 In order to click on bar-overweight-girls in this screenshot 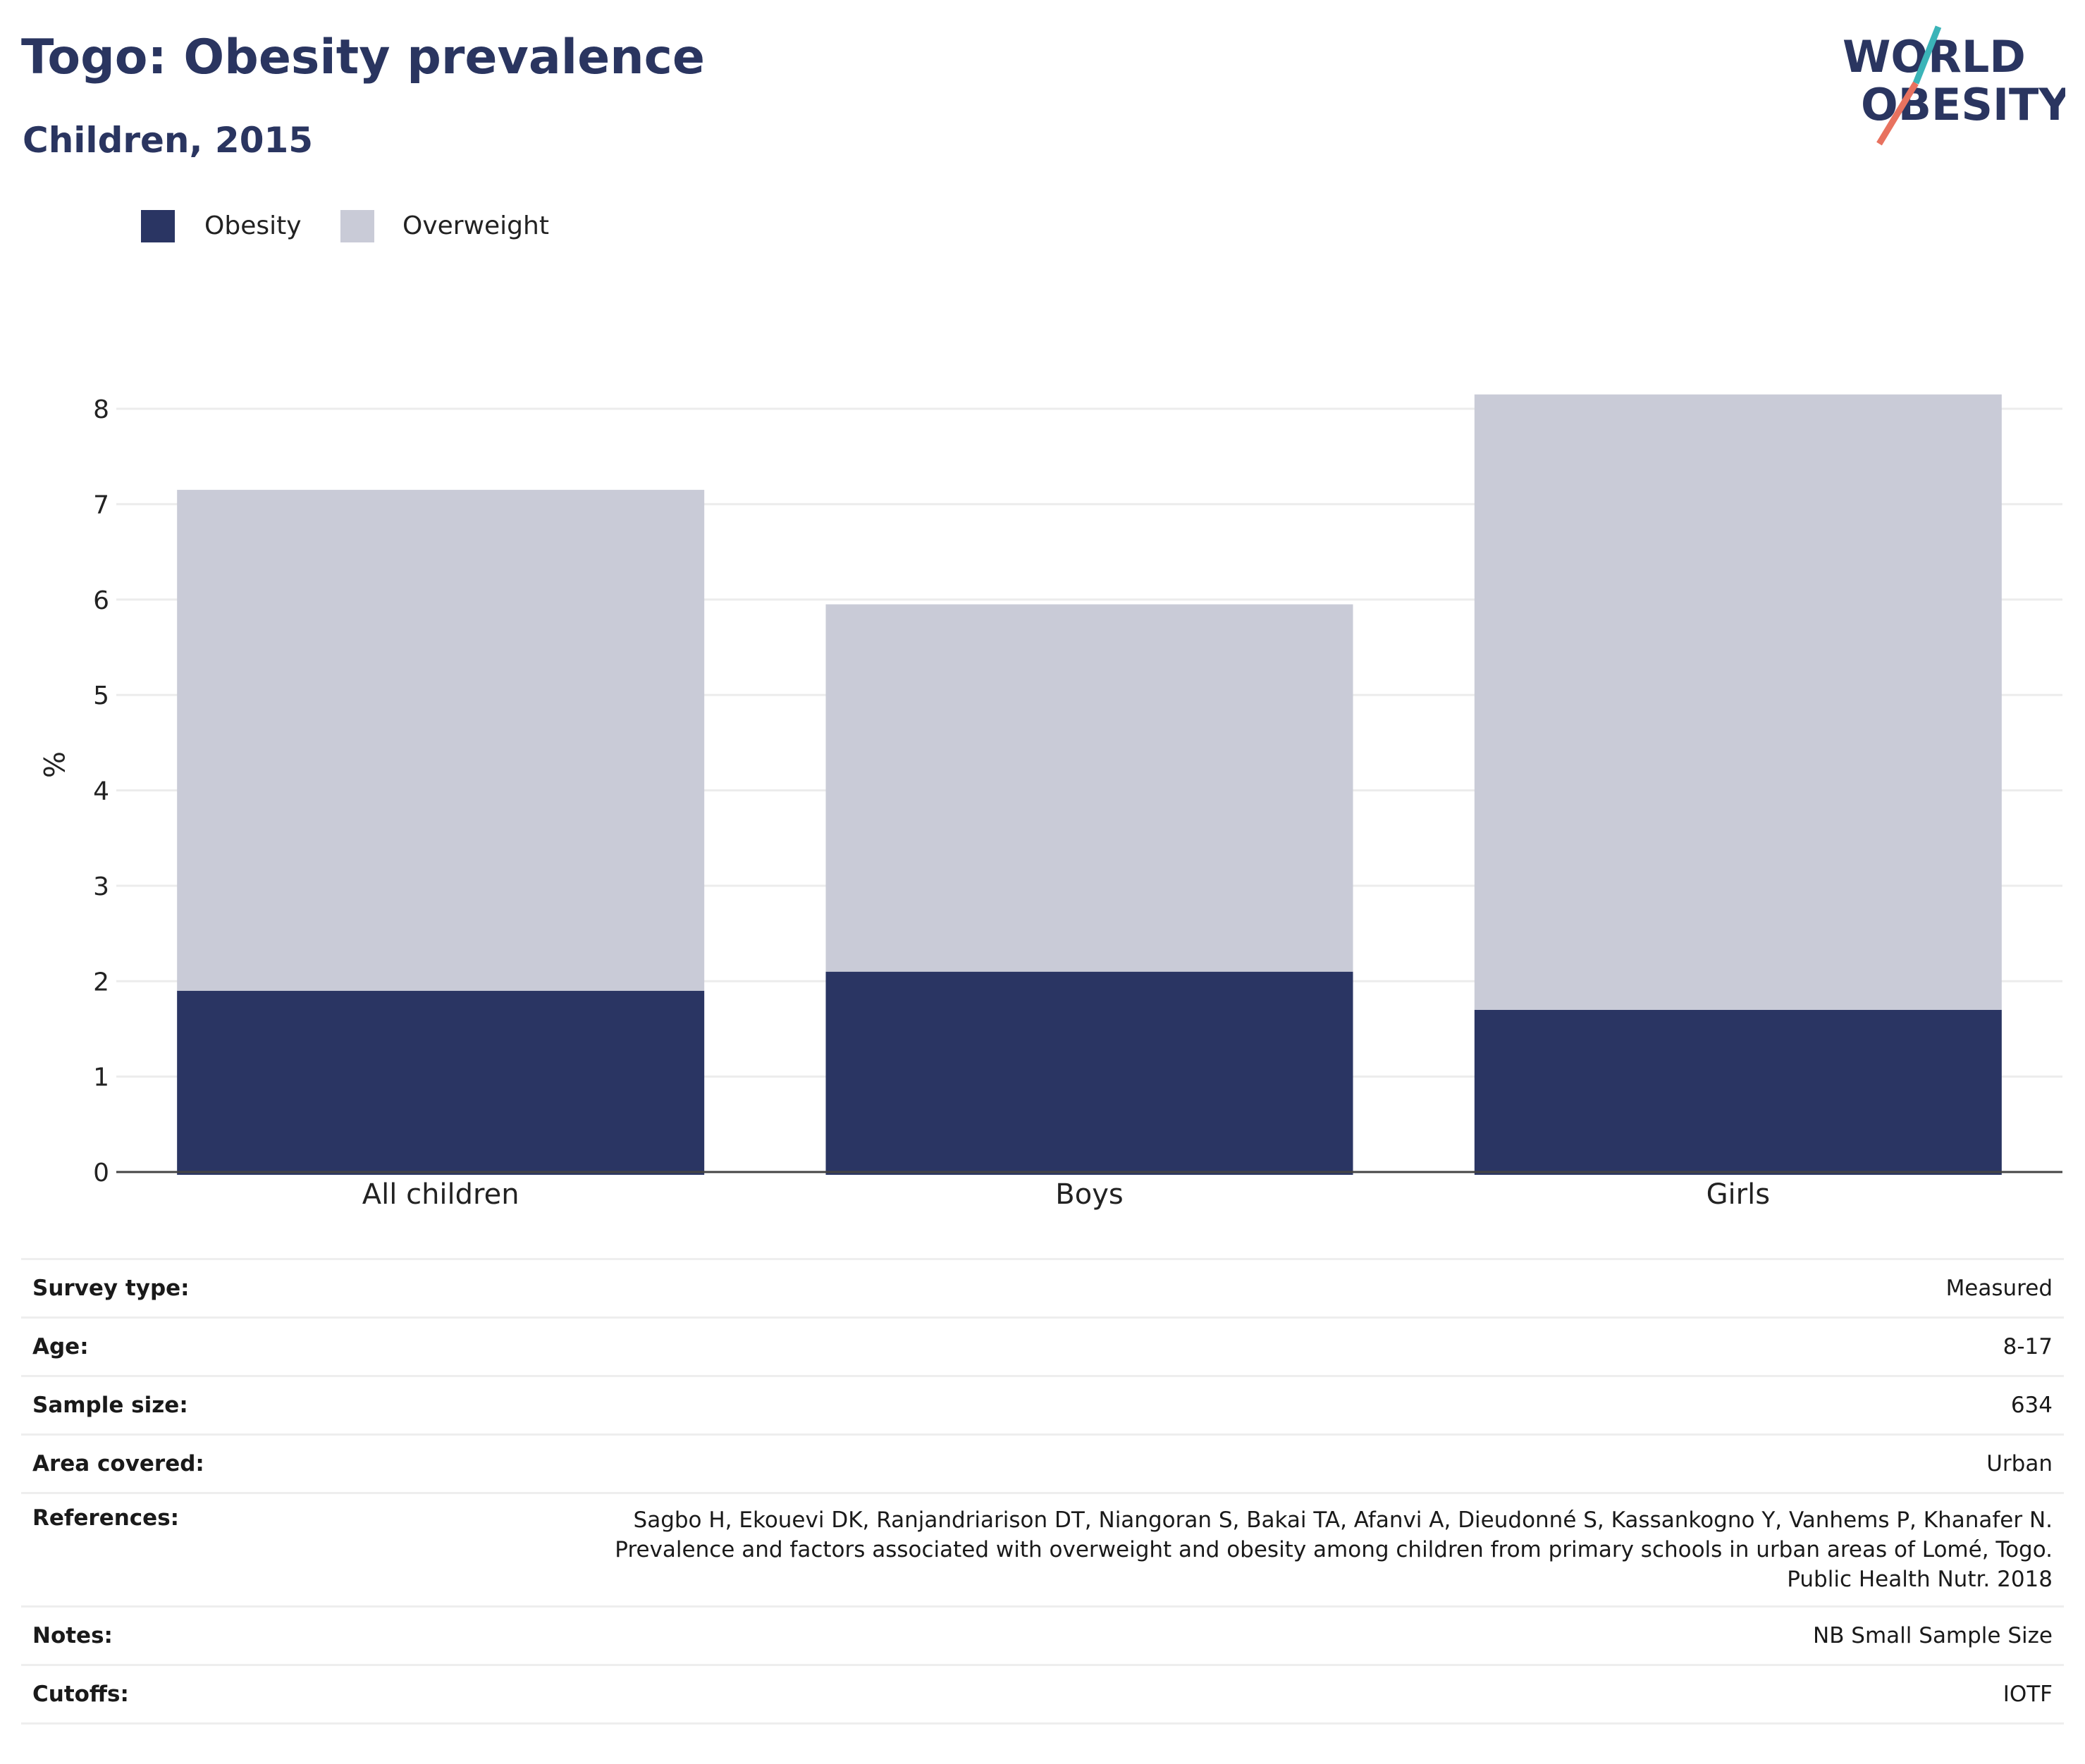, I will do `click(1738, 702)`.